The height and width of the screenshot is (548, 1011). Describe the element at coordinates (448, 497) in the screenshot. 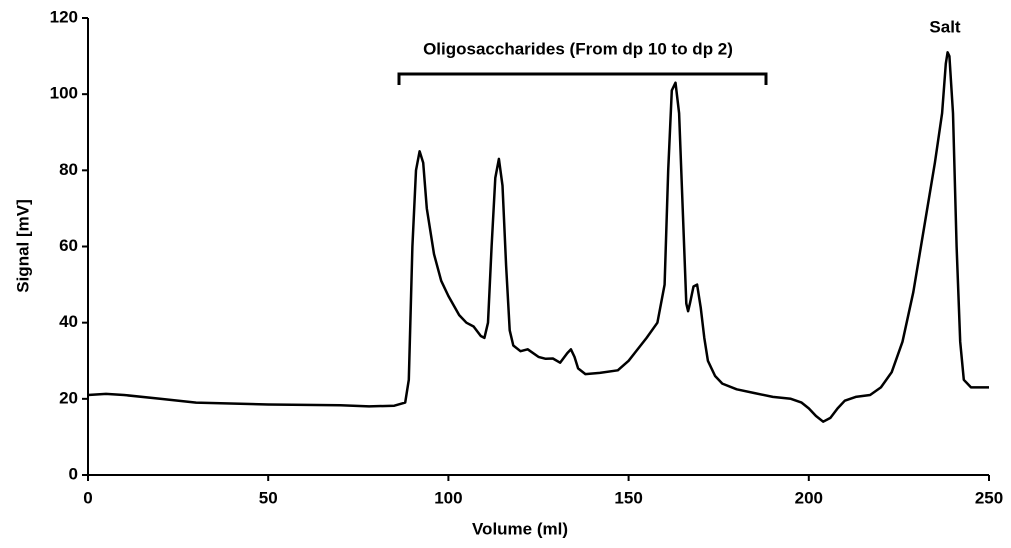

I see `x-tick-label: 100` at that location.